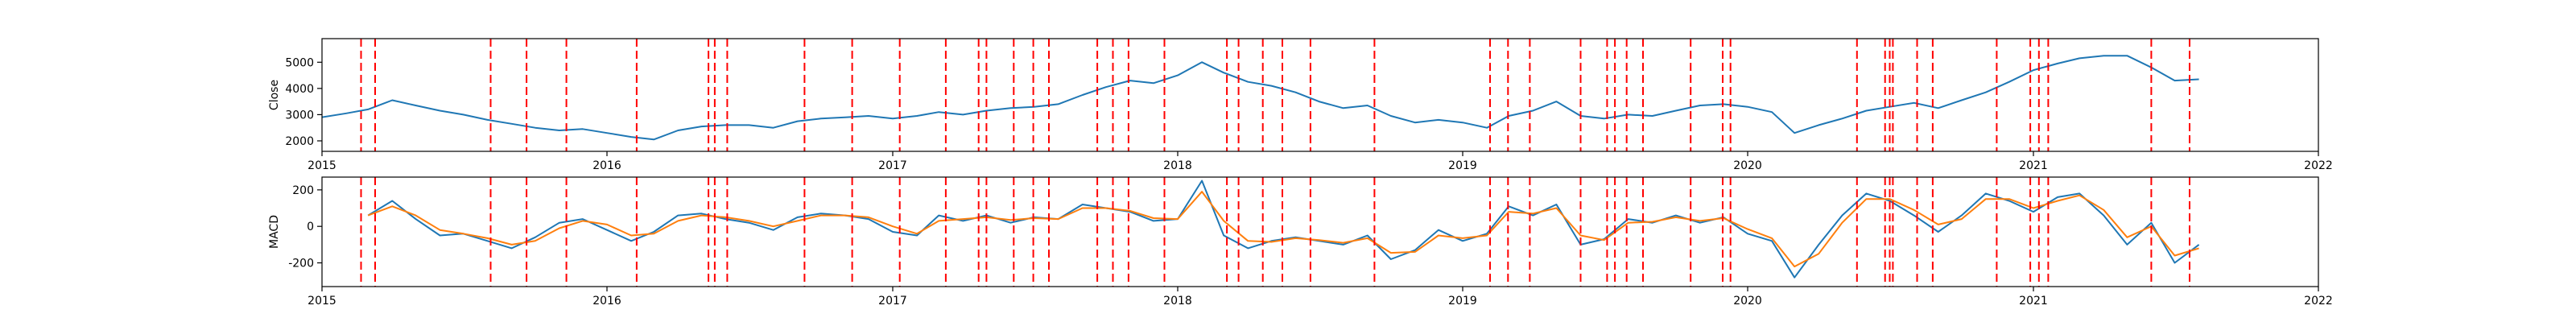 This screenshot has width=2576, height=322. What do you see at coordinates (1177, 165) in the screenshot?
I see `panel-1-xtick-label-4: 2018` at bounding box center [1177, 165].